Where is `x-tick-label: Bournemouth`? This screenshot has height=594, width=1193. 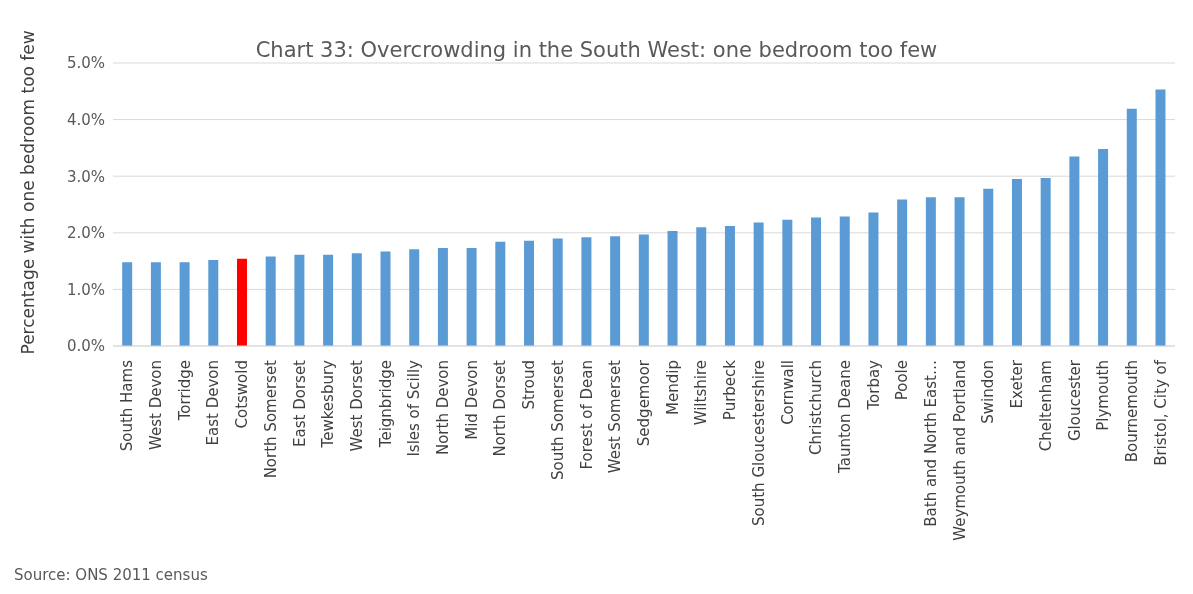 x-tick-label: Bournemouth is located at coordinates (1131, 411).